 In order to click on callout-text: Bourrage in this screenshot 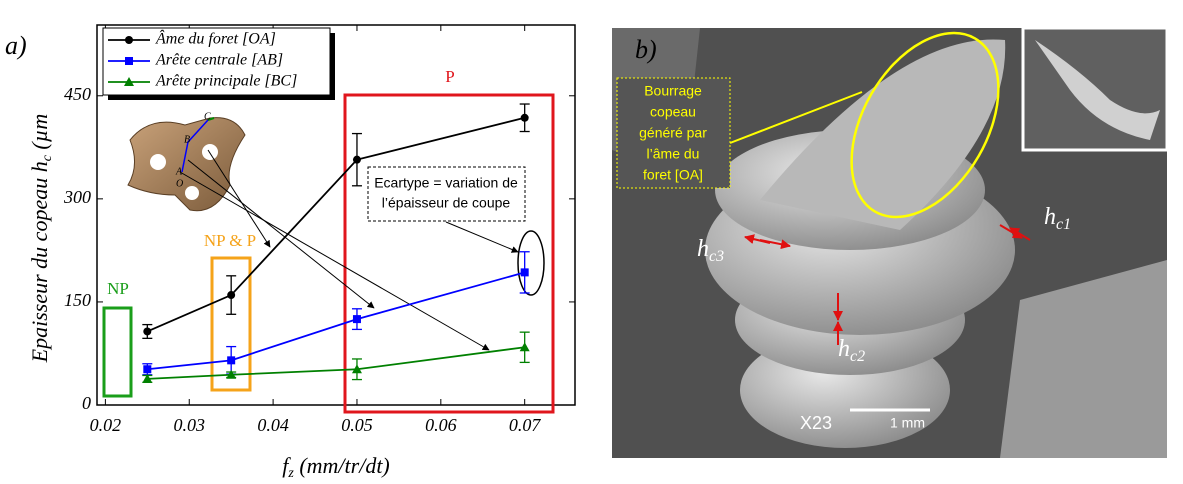, I will do `click(673, 91)`.